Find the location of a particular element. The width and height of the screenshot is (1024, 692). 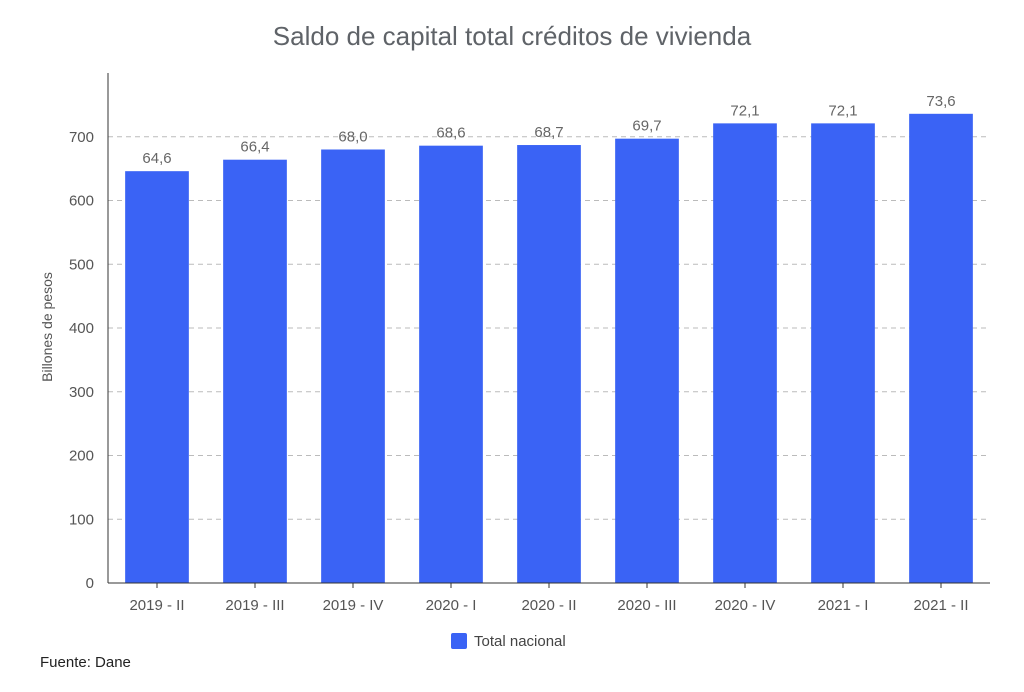

y-tick-label: 700 is located at coordinates (81, 137).